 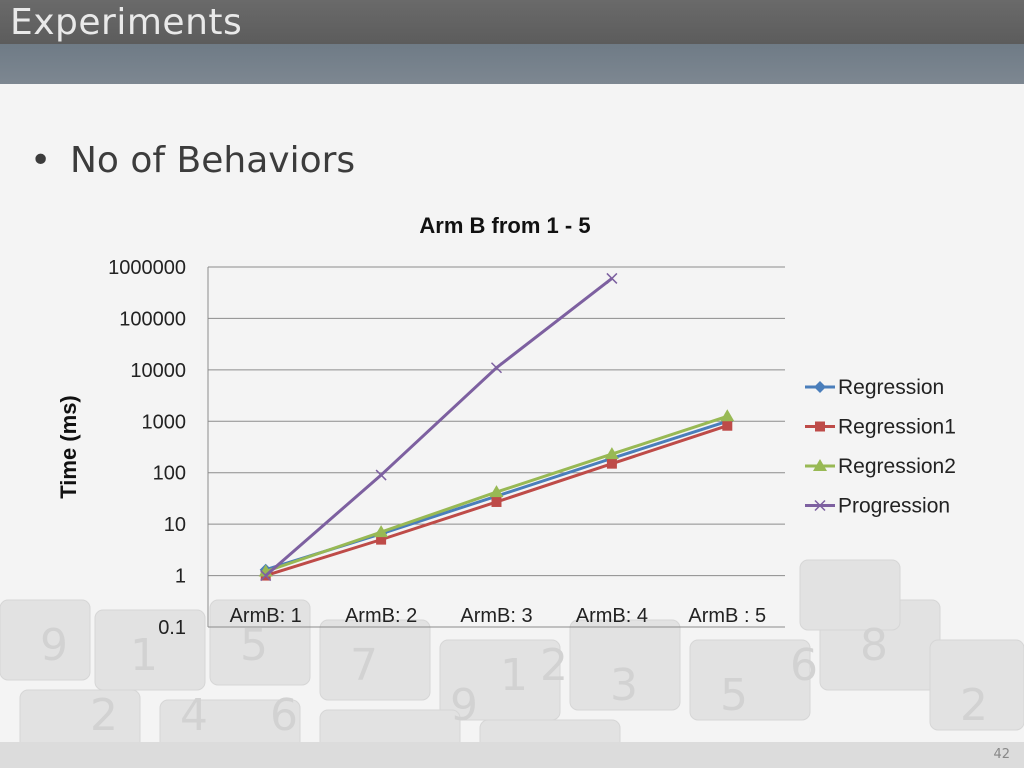 I want to click on svg-text: 4, so click(x=194, y=715).